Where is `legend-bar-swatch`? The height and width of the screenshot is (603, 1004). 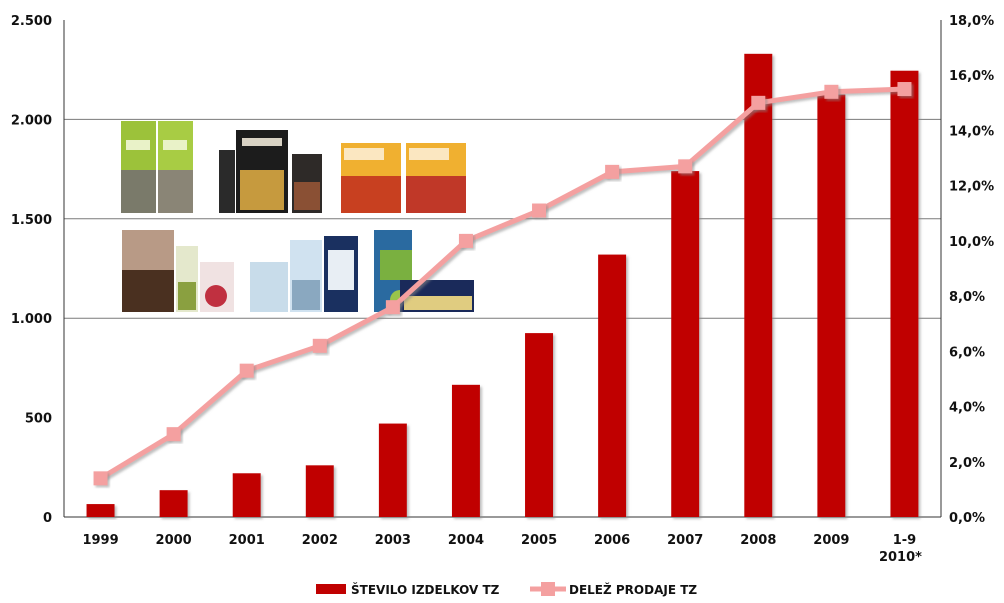 legend-bar-swatch is located at coordinates (331, 589).